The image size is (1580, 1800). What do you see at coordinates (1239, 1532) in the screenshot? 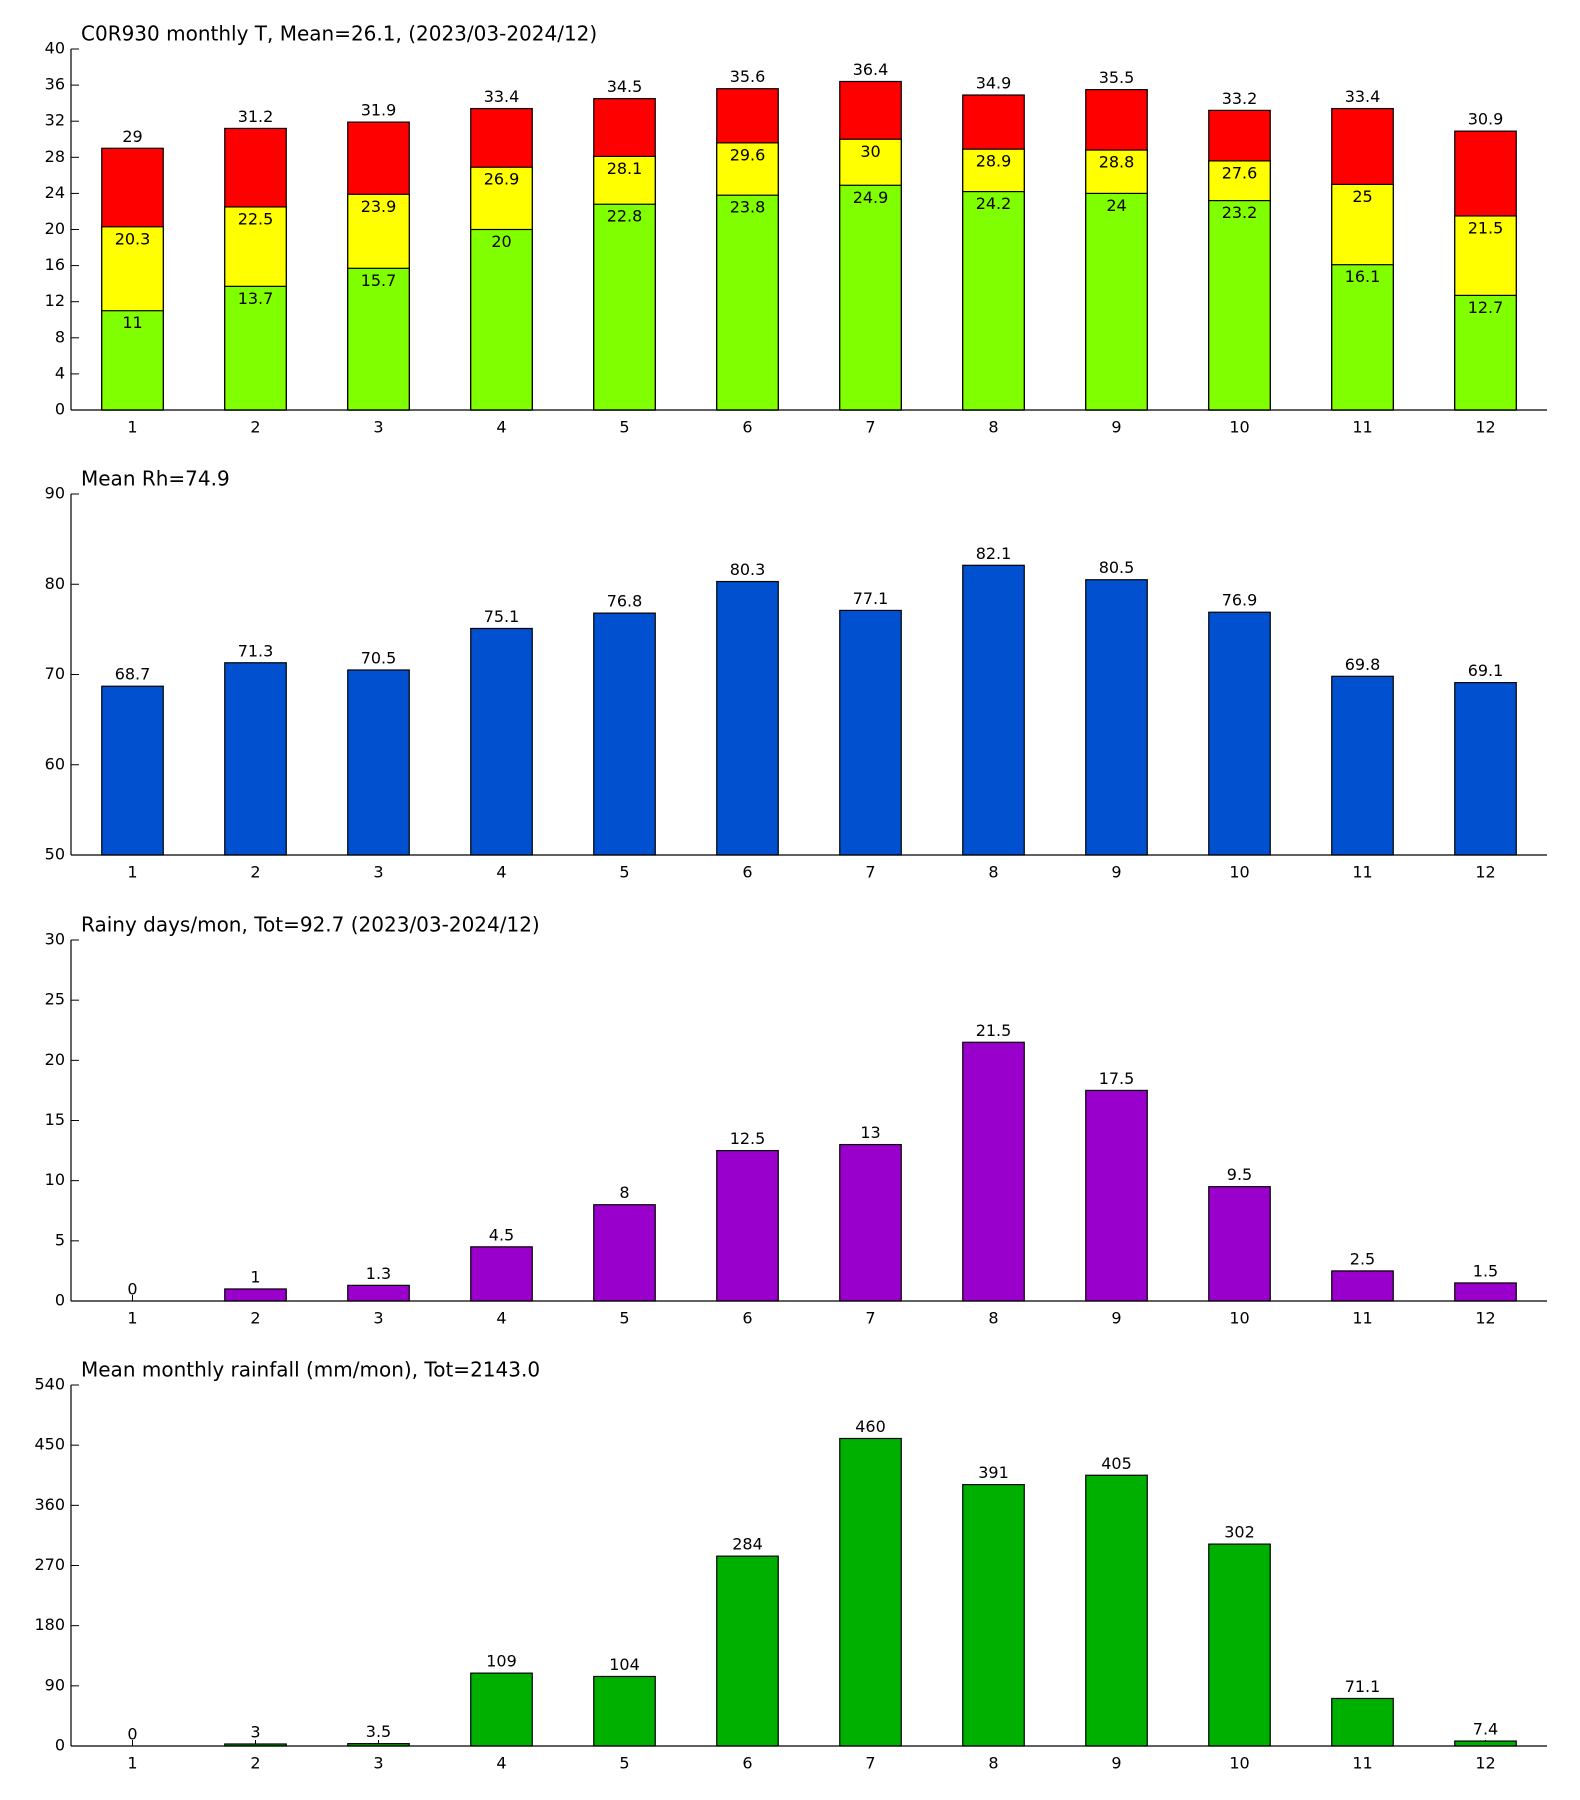
I see `value-label: 302` at bounding box center [1239, 1532].